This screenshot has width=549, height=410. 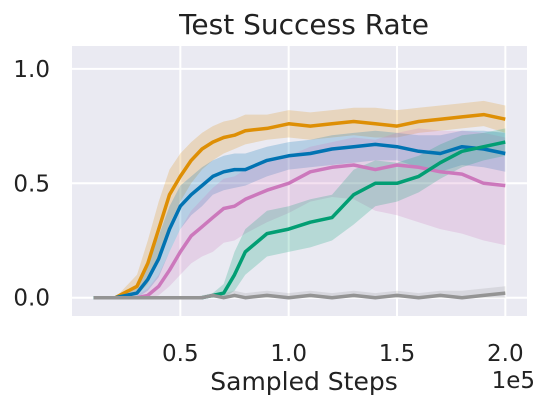 I want to click on y-tick-label: 0.5, so click(x=31, y=184).